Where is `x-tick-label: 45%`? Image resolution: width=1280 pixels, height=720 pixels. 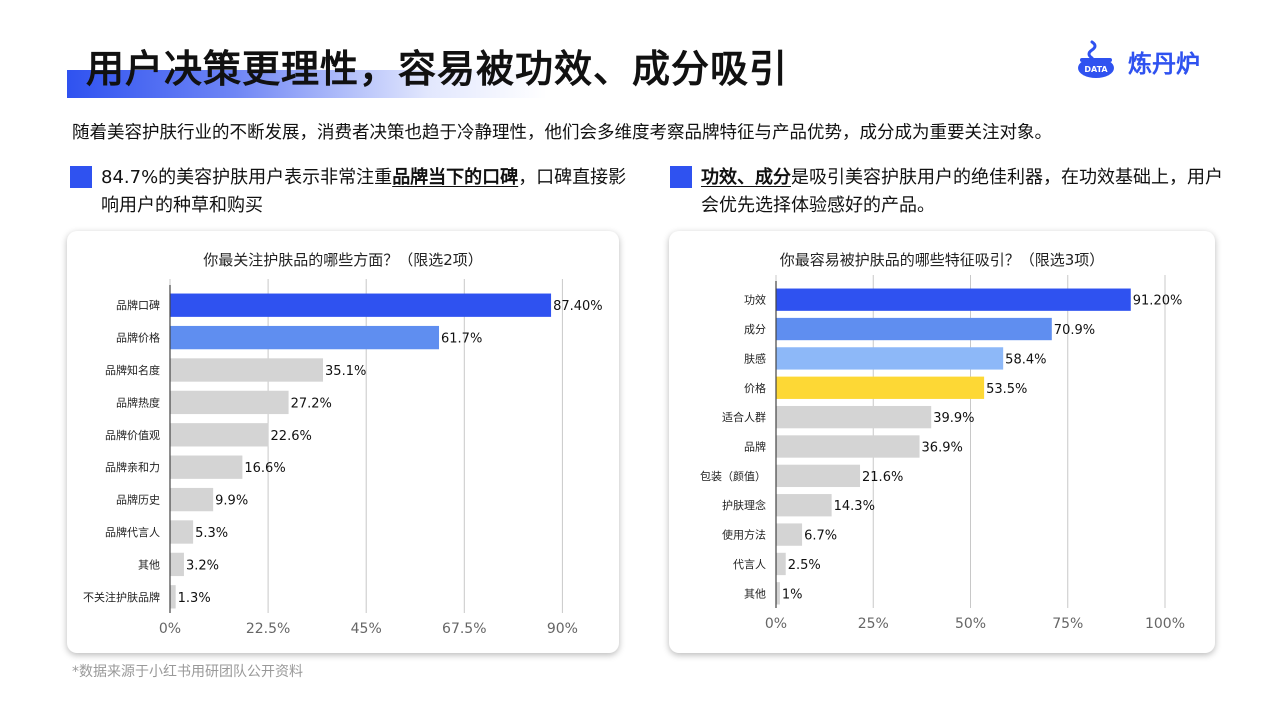
x-tick-label: 45% is located at coordinates (366, 629).